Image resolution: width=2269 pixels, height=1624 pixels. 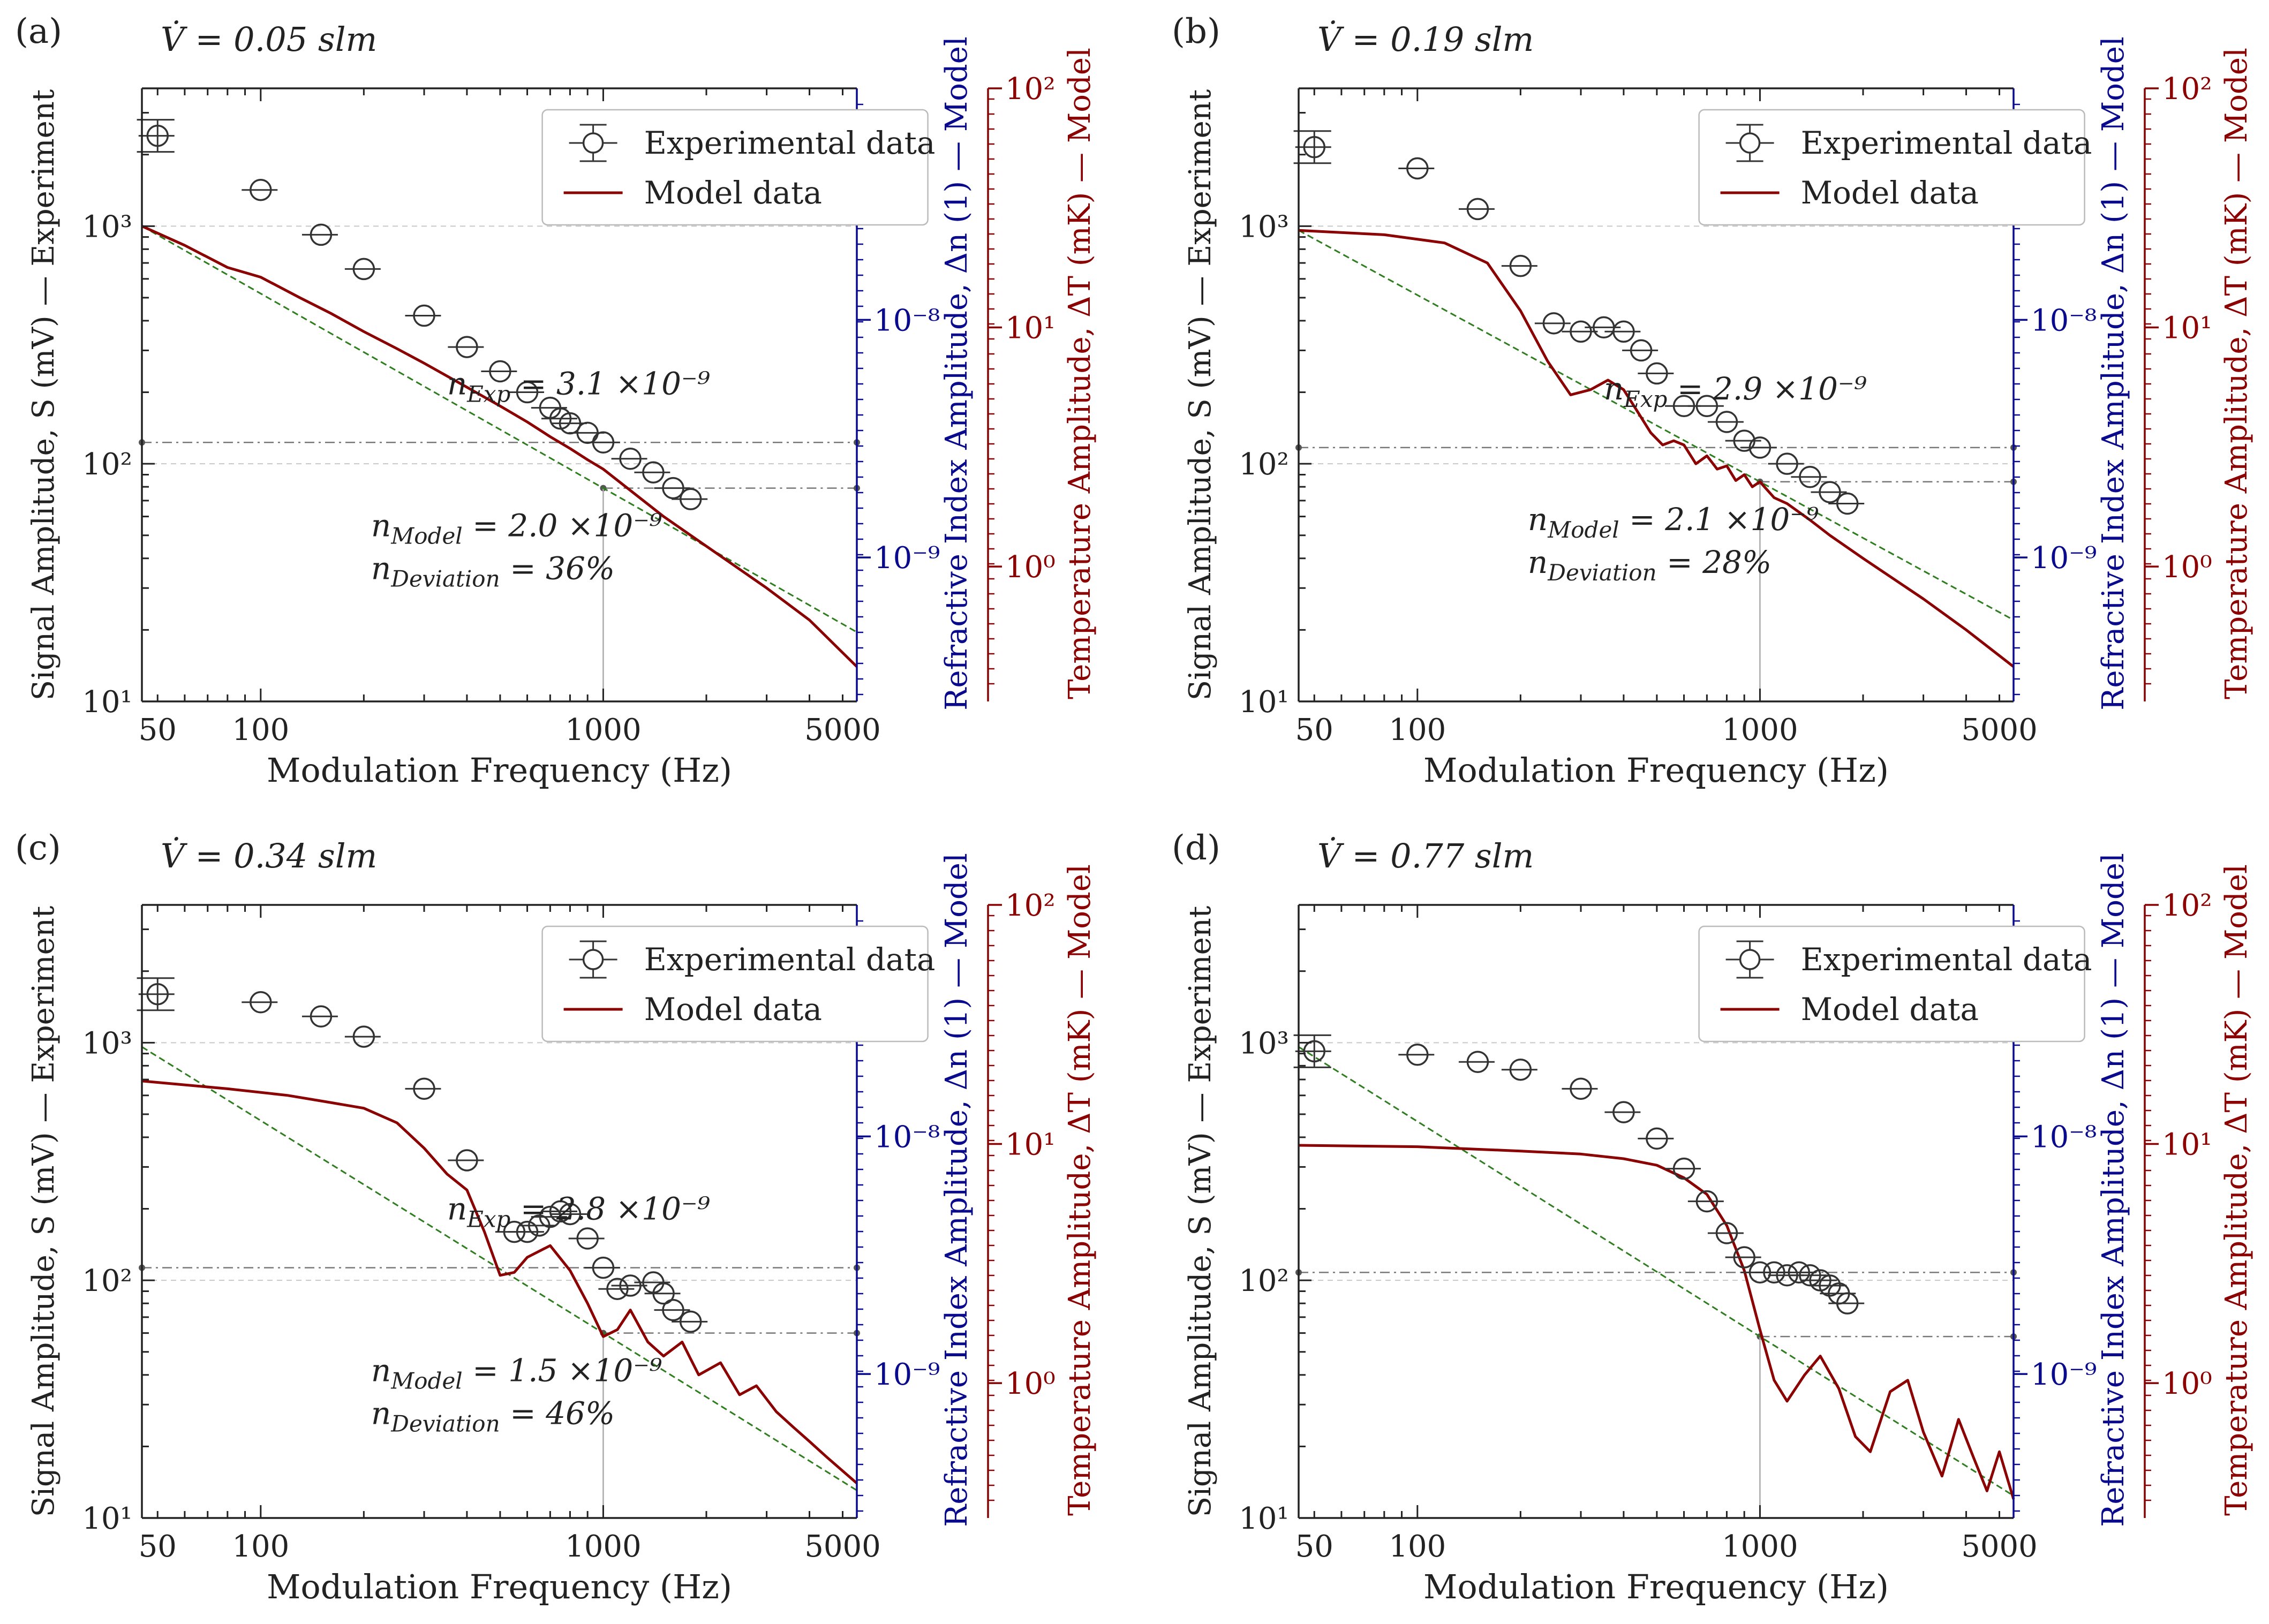 I want to click on n-deviation-value: 28%, so click(x=1737, y=562).